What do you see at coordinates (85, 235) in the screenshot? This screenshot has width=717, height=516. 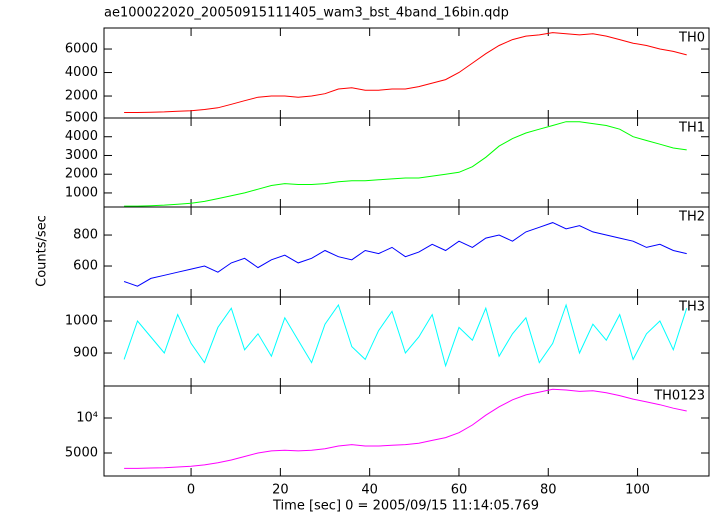 I see `y-tick-label: 800` at bounding box center [85, 235].